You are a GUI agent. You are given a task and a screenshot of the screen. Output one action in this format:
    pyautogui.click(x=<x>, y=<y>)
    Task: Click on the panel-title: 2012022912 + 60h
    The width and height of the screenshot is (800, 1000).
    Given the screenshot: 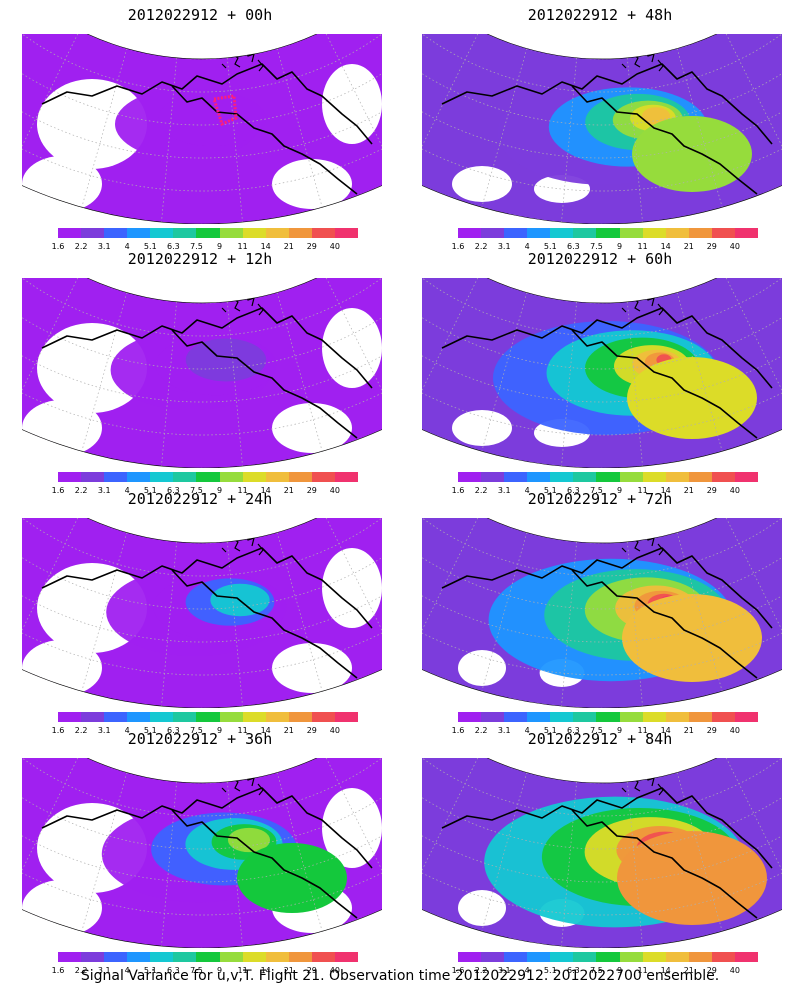 What is the action you would take?
    pyautogui.click(x=600, y=259)
    